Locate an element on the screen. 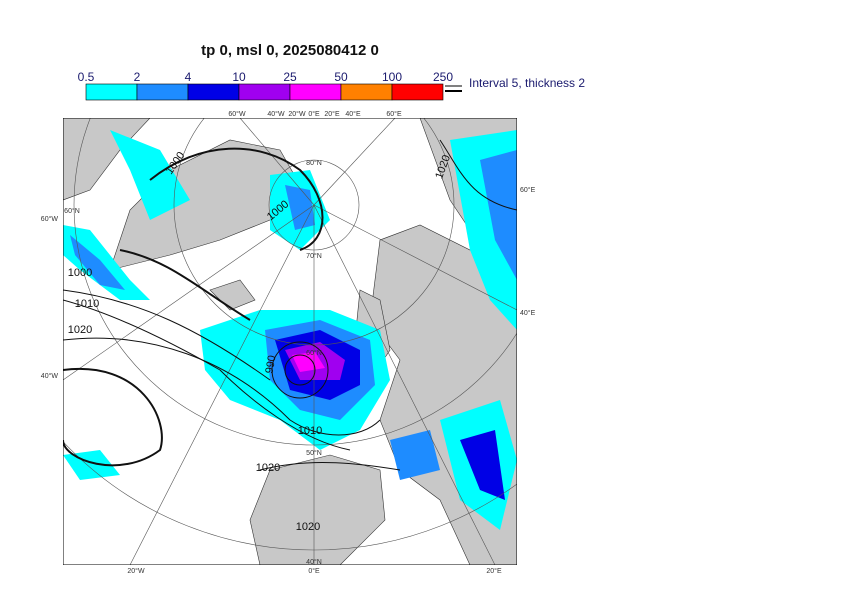 Image resolution: width=842 pixels, height=596 pixels. colorbar-label: 100 is located at coordinates (392, 77).